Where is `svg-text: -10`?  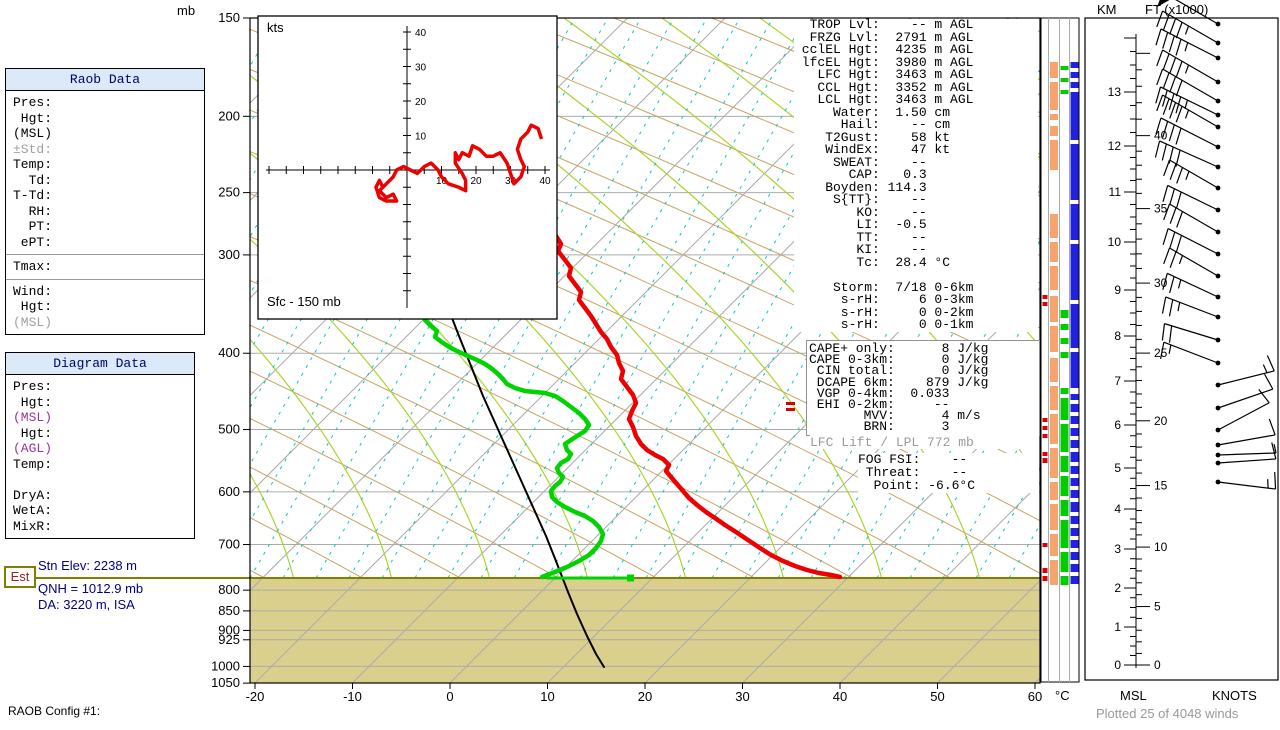 svg-text: -10 is located at coordinates (352, 696).